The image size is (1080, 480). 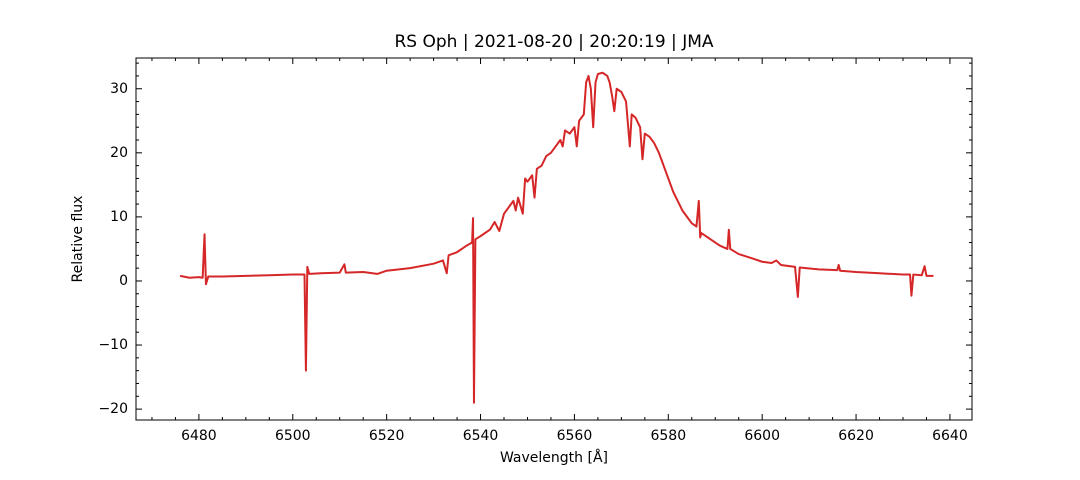 I want to click on x-tick-label: 6500, so click(x=293, y=436).